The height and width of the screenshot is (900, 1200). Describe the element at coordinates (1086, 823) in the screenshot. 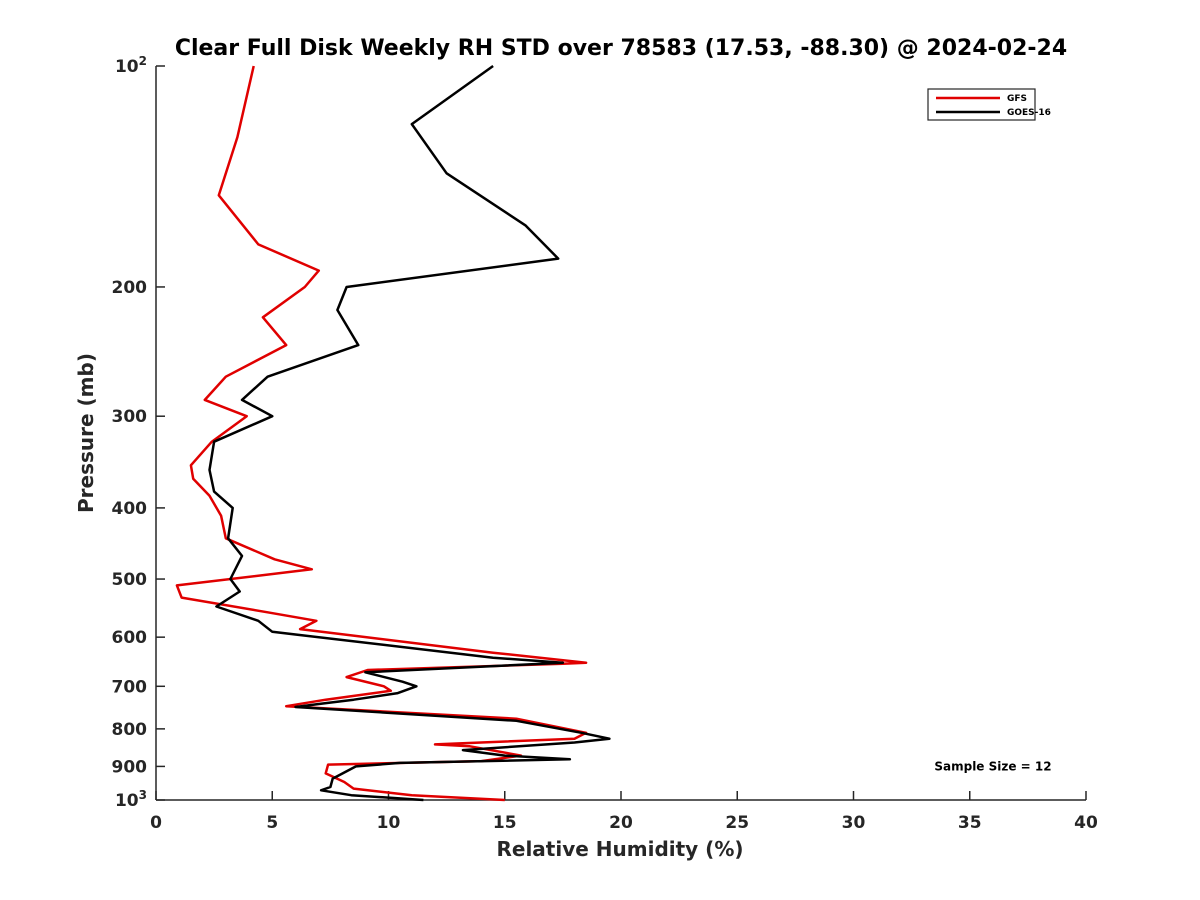

I see `x-tick-label: 40` at that location.